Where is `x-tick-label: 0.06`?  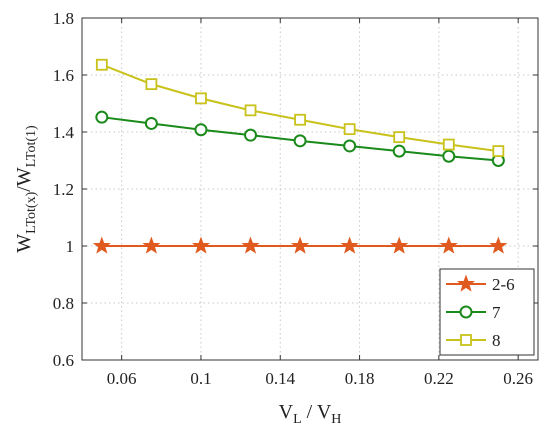 x-tick-label: 0.06 is located at coordinates (122, 378).